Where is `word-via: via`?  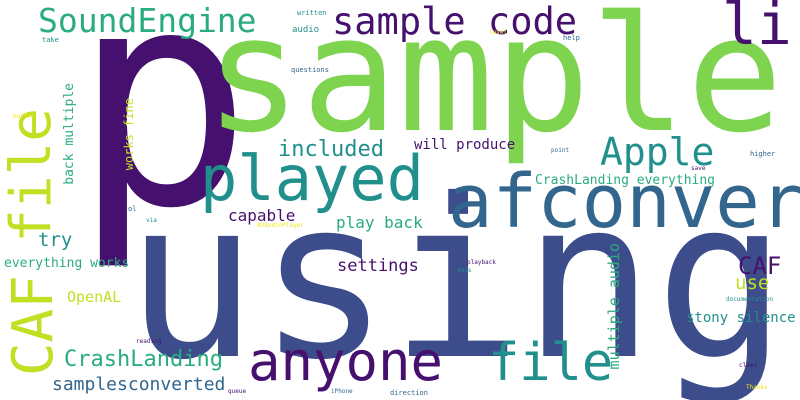 word-via: via is located at coordinates (151, 220).